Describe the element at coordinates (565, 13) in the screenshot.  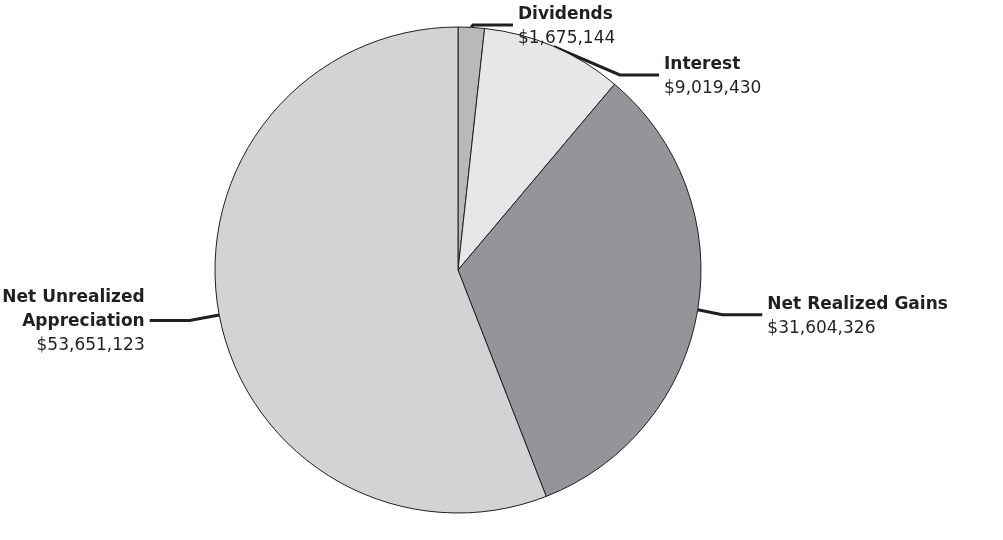
I see `slice-label: Dividends` at that location.